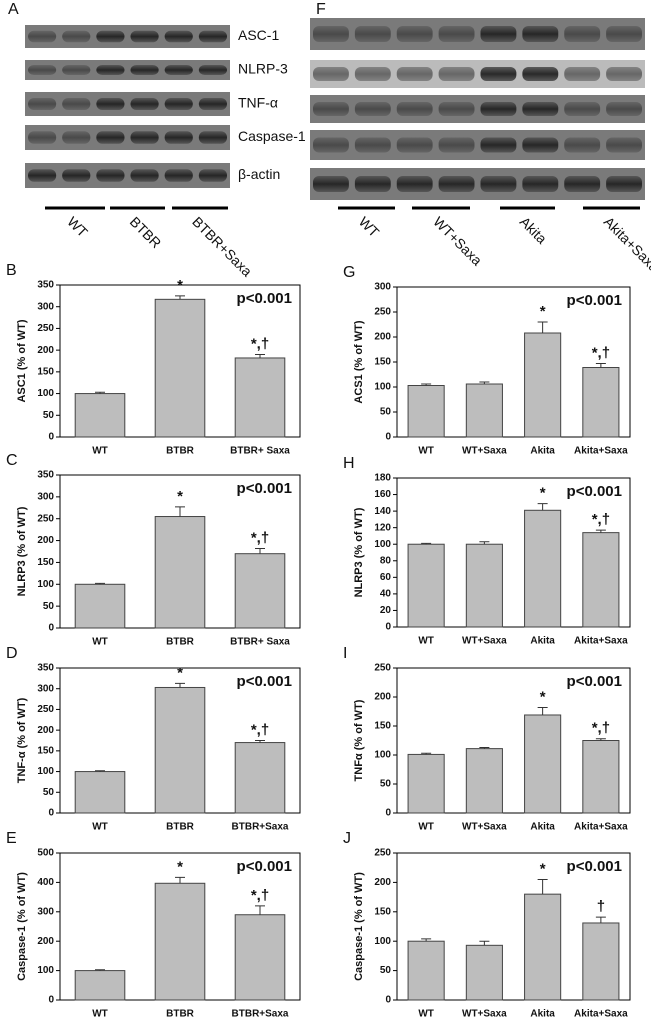 Image resolution: width=651 pixels, height=1031 pixels. Describe the element at coordinates (45, 853) in the screenshot. I see `y-tick-label: 500` at that location.